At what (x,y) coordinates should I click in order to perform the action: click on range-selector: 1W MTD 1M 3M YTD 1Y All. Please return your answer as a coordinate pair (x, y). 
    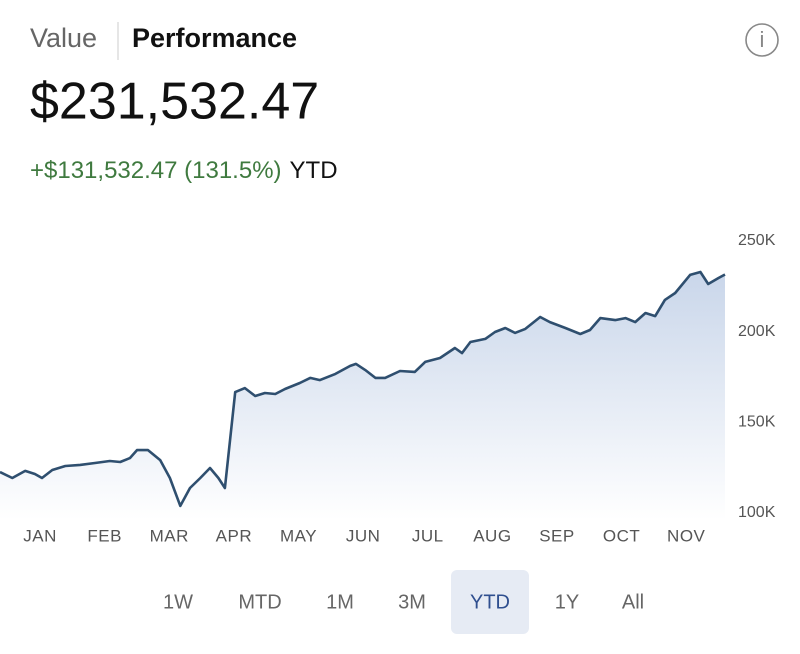
    Looking at the image, I should click on (403, 602).